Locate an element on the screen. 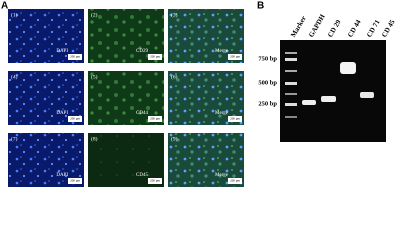 This screenshot has width=400, height=240. gel-bands is located at coordinates (329, 85).